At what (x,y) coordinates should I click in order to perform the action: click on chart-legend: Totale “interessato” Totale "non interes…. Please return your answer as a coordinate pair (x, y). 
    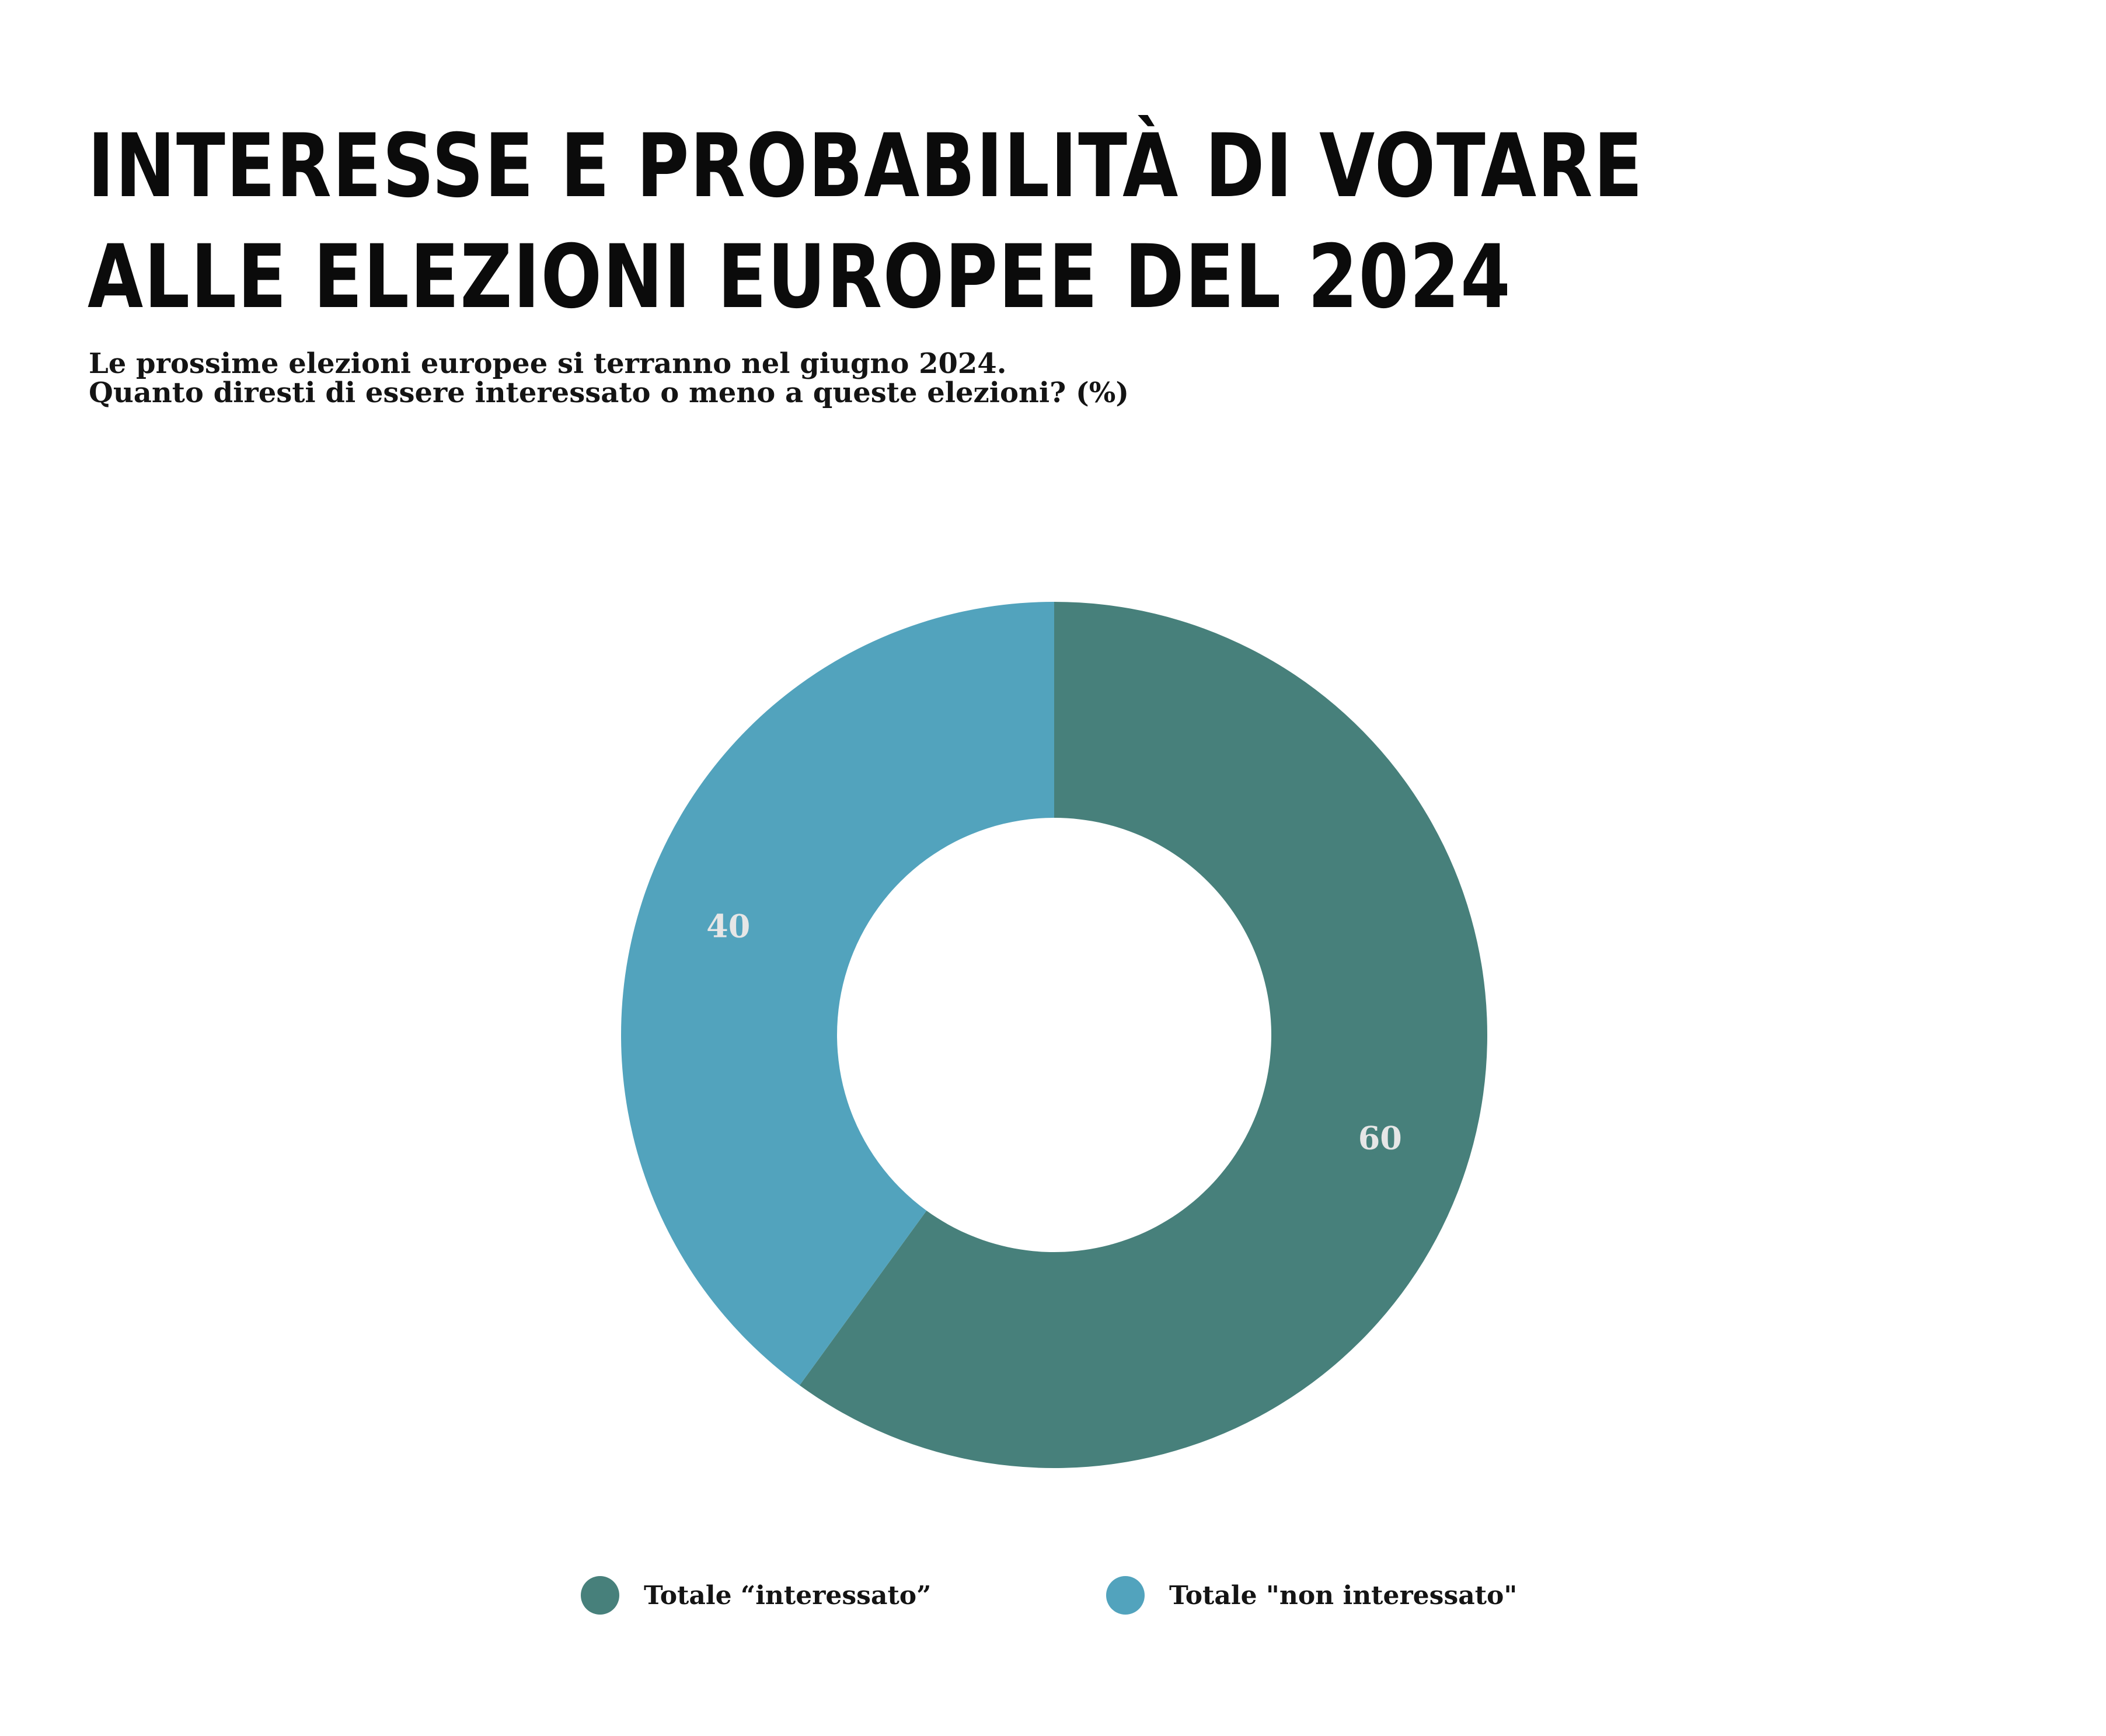
    Looking at the image, I should click on (1053, 1599).